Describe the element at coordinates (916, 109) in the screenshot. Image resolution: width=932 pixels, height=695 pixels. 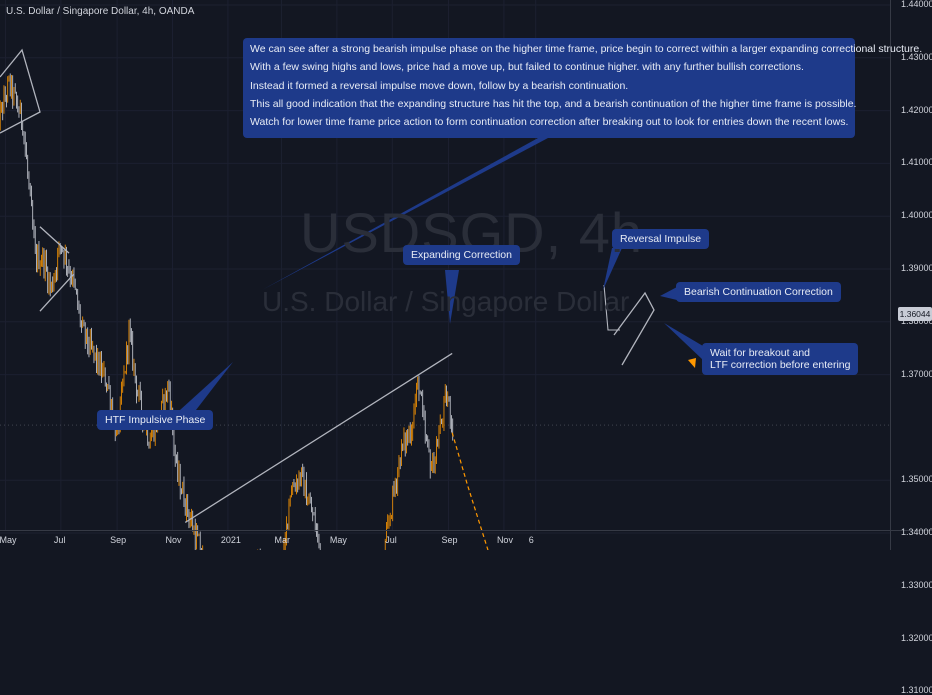
I see `price-tick-label: 1.42000` at that location.